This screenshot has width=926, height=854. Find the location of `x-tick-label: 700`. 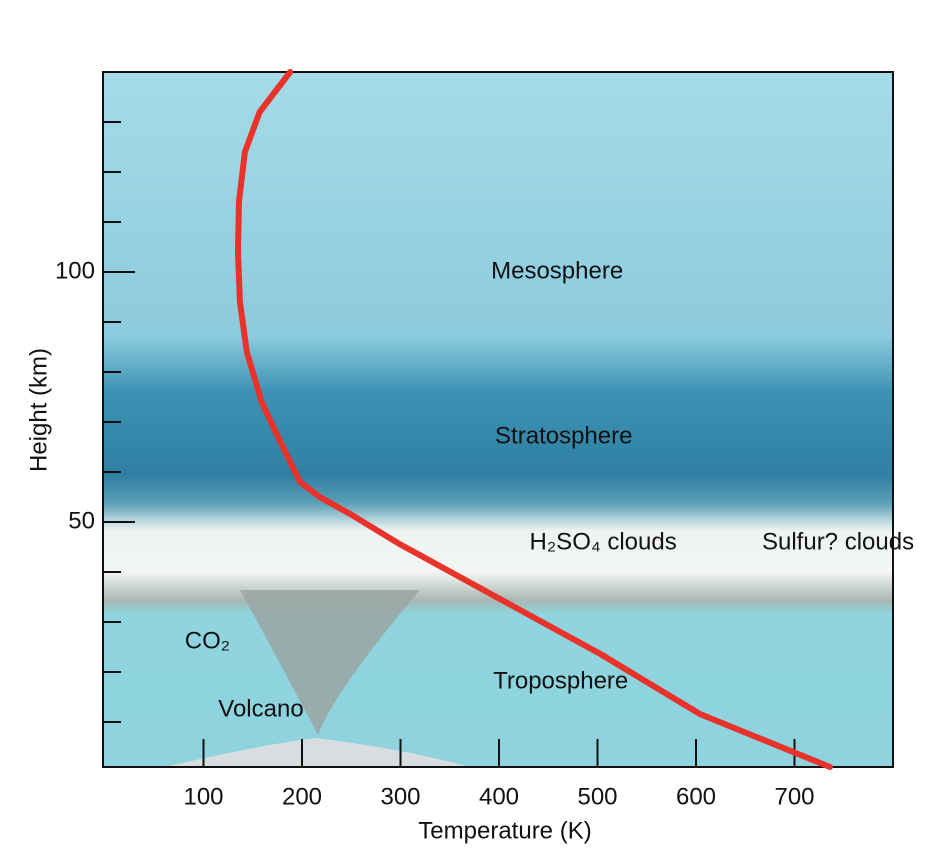

x-tick-label: 700 is located at coordinates (794, 796).